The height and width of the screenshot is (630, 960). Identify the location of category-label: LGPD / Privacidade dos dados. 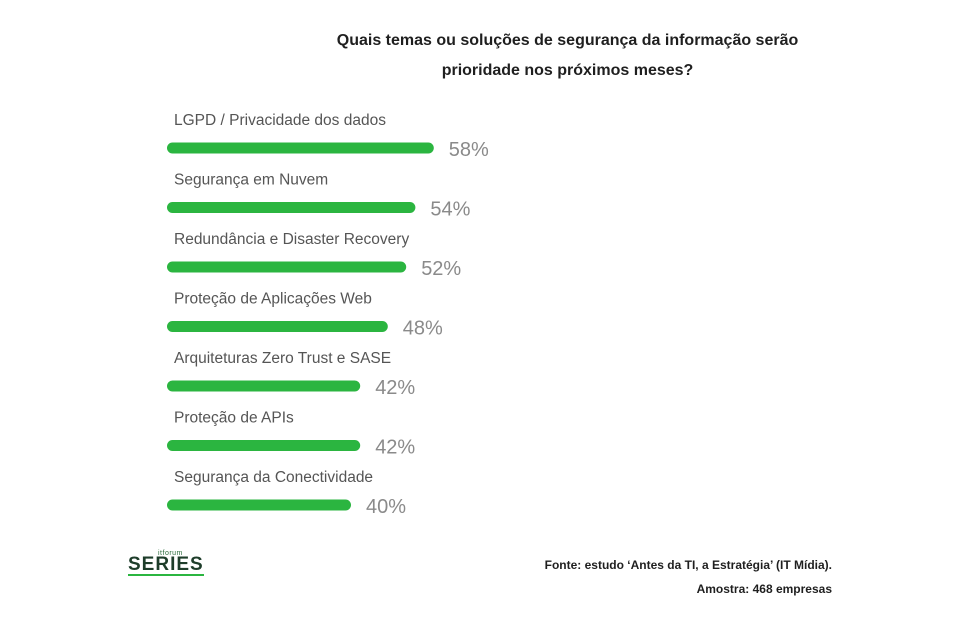
(280, 120).